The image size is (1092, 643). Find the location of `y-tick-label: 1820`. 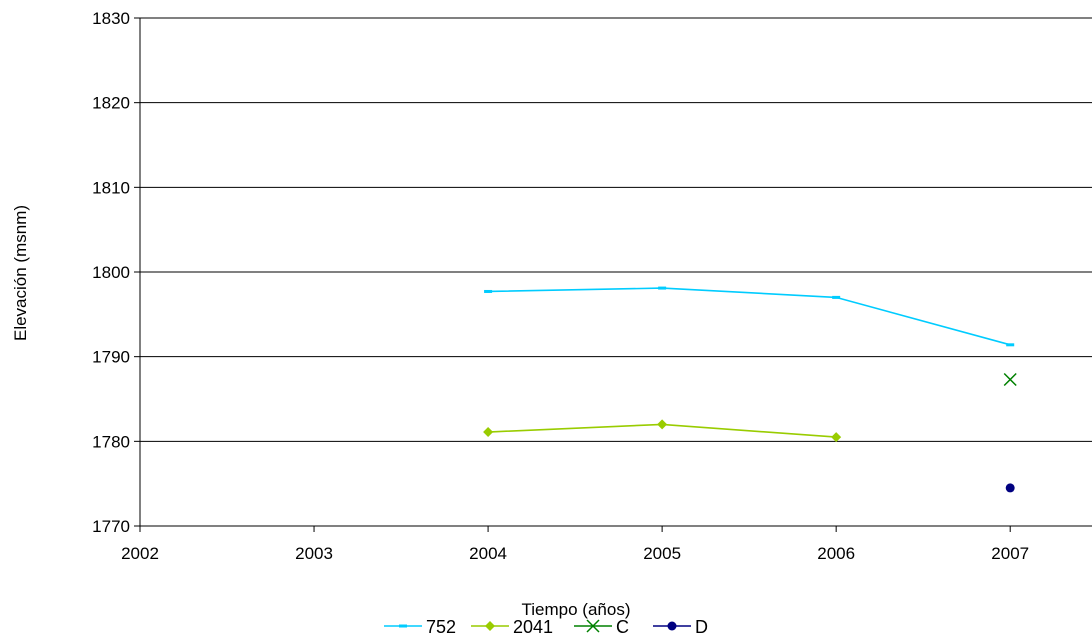

y-tick-label: 1820 is located at coordinates (111, 103).